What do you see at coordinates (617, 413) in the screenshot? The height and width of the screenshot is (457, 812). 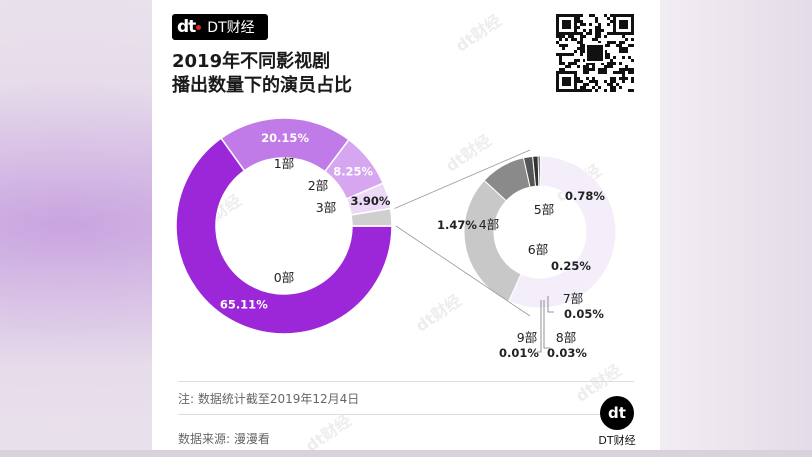 I see `brand-mark: dt` at bounding box center [617, 413].